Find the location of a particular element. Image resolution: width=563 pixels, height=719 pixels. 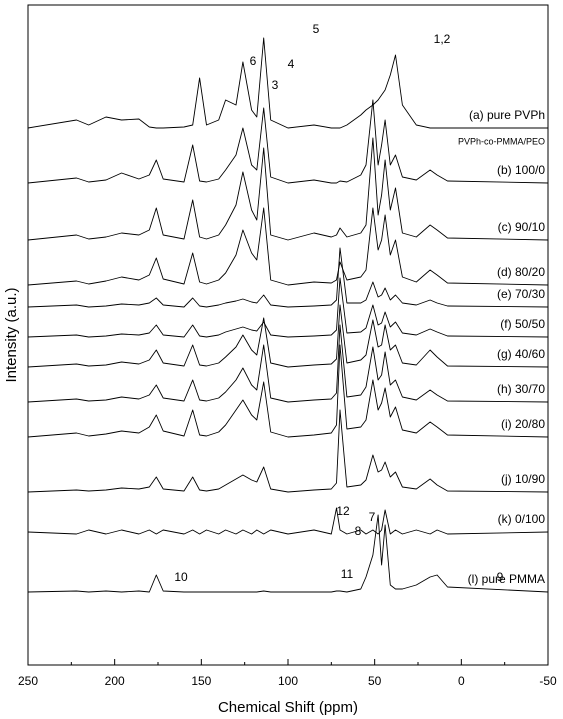

peak-annotation: 3 is located at coordinates (275, 85).